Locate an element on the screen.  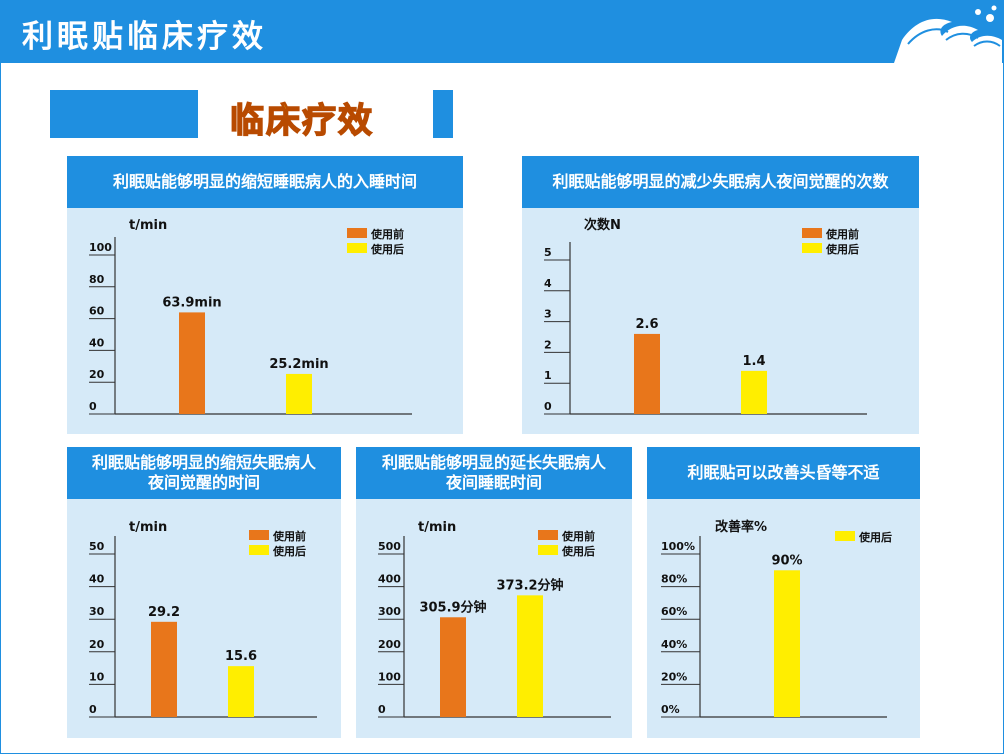
y-tick-label: 40% is located at coordinates (674, 644).